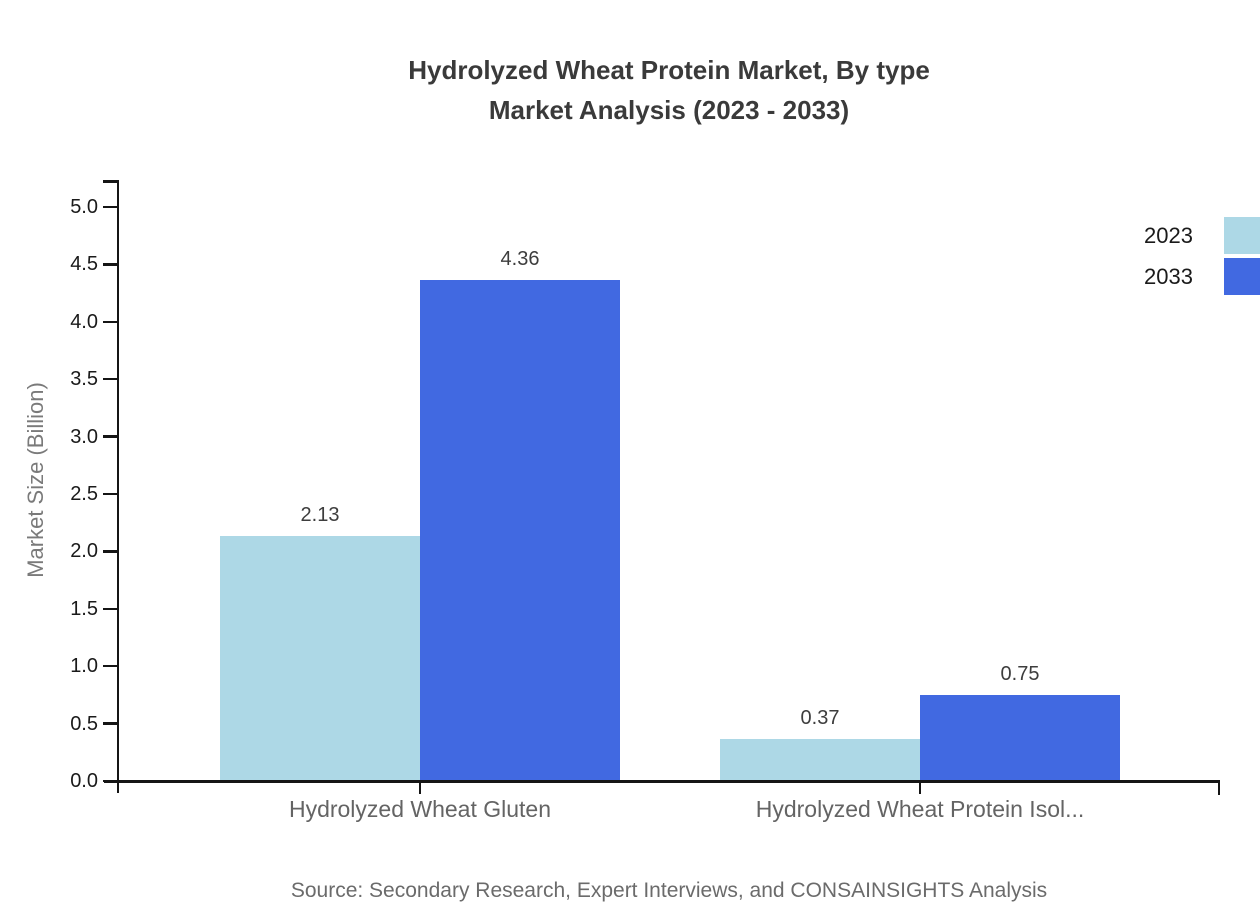 This screenshot has height=920, width=1260. I want to click on bar-value-label: 0.37, so click(820, 717).